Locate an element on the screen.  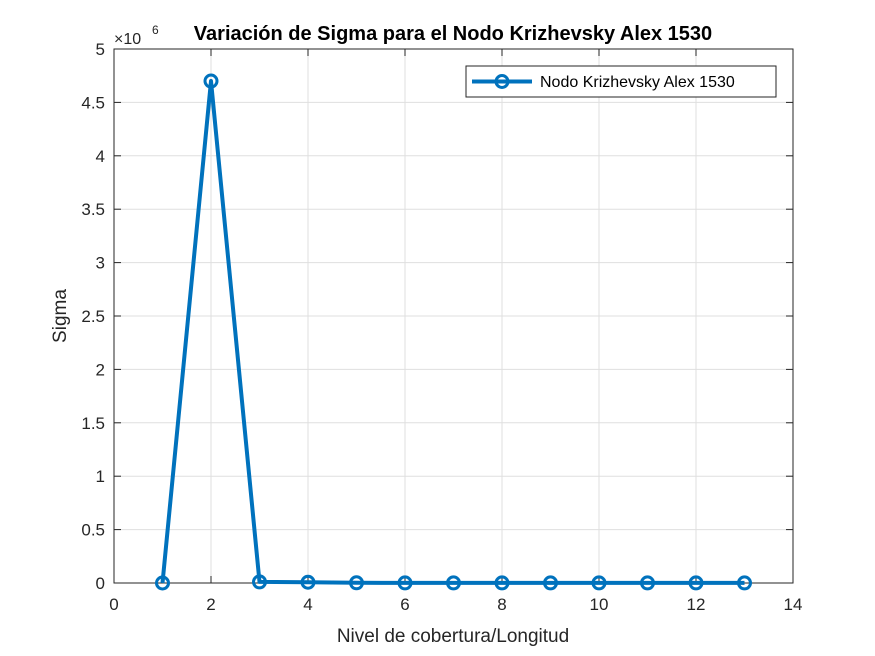
y-tick-label: 1 is located at coordinates (100, 476).